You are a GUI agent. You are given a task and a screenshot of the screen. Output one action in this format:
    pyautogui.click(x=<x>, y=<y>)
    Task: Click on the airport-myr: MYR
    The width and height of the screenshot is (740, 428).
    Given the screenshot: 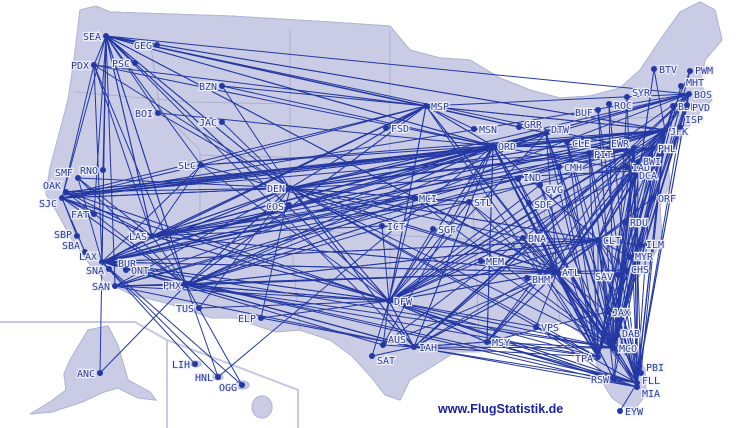 What is the action you would take?
    pyautogui.click(x=641, y=257)
    